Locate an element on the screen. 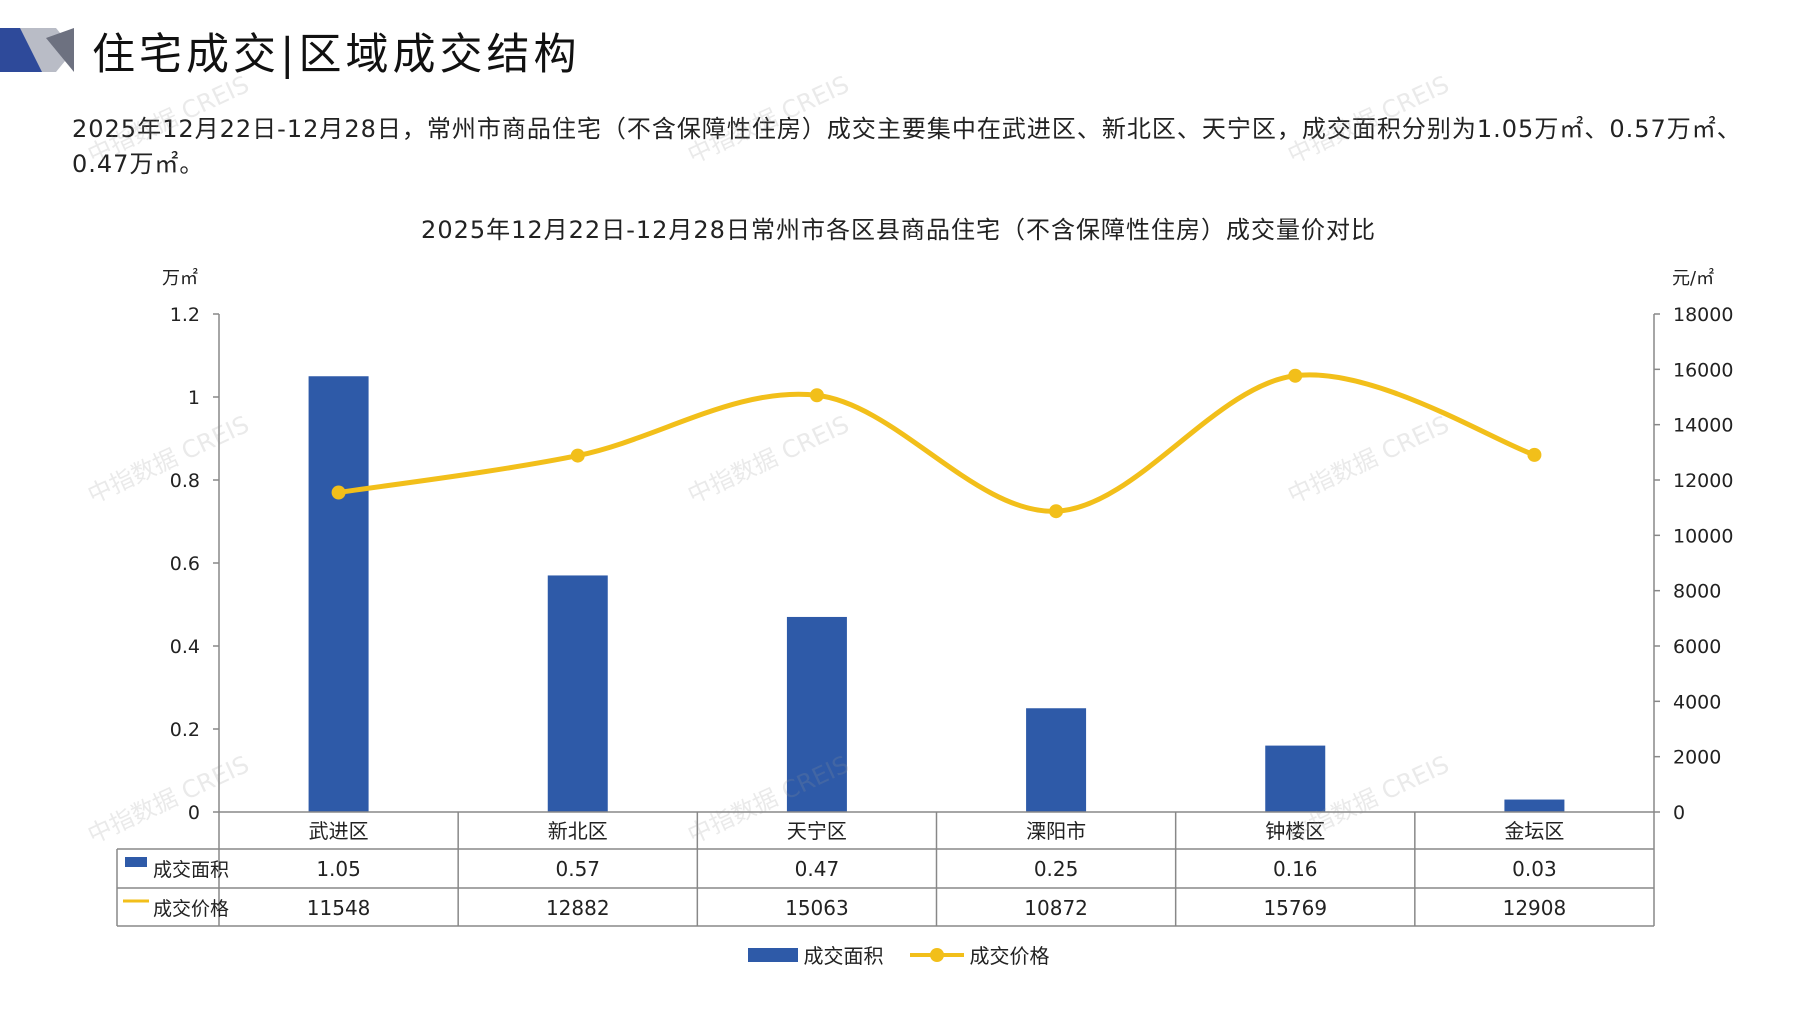  left-axis-tick-label: 1.2 is located at coordinates (185, 315).